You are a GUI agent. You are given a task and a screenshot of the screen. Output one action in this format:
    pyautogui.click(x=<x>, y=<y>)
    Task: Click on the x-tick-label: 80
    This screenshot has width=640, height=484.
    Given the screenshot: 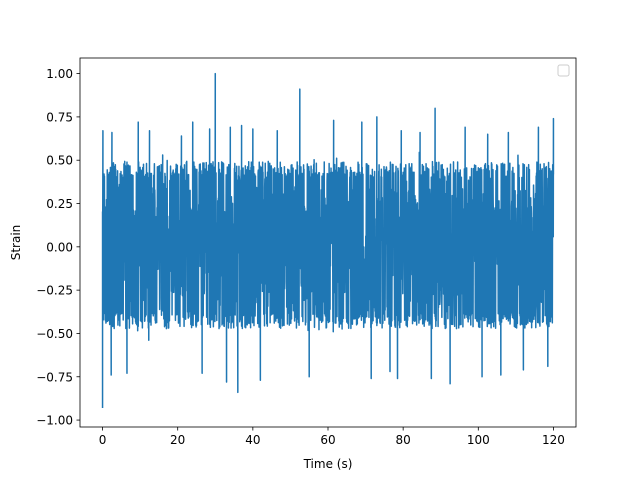 What is the action you would take?
    pyautogui.click(x=403, y=440)
    